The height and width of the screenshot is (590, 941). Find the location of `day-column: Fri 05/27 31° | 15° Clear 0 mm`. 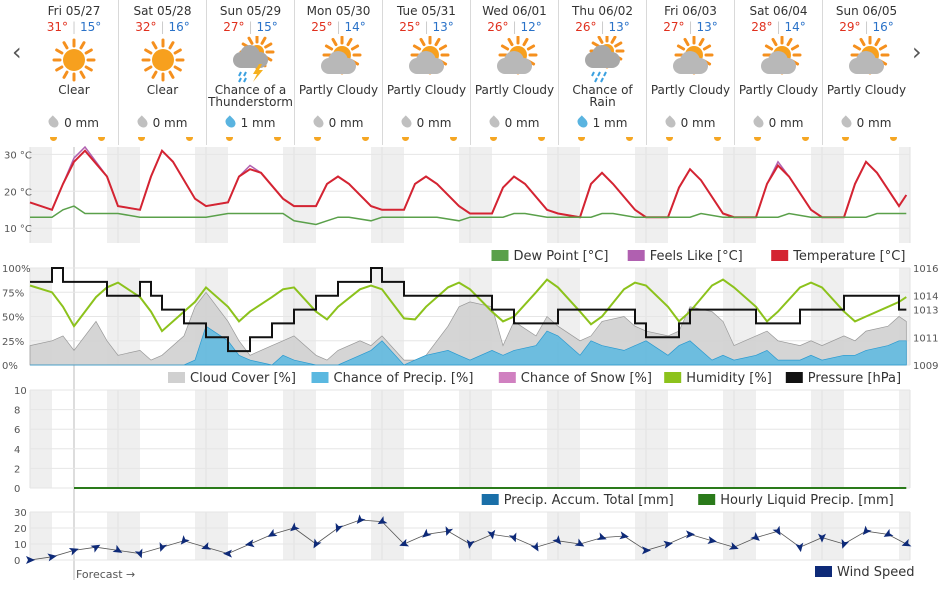

day-column: Fri 05/27 31° | 15° Clear 0 mm is located at coordinates (74, 72).